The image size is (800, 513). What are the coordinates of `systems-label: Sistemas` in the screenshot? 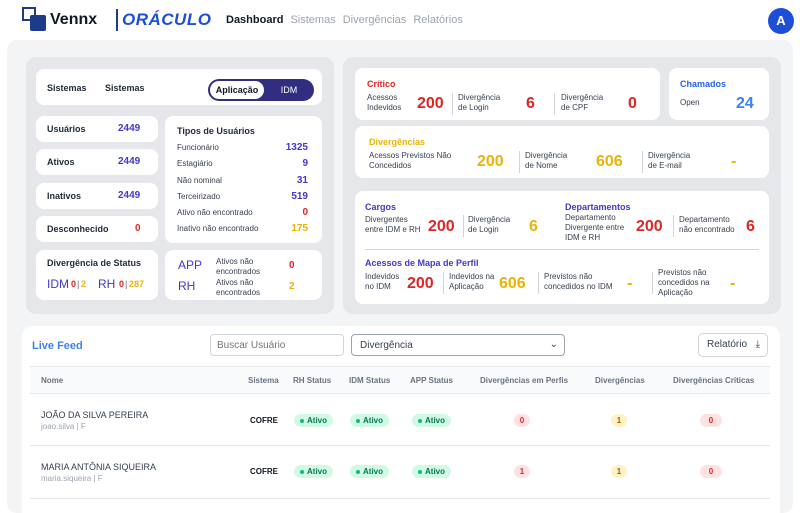 It's located at (67, 88).